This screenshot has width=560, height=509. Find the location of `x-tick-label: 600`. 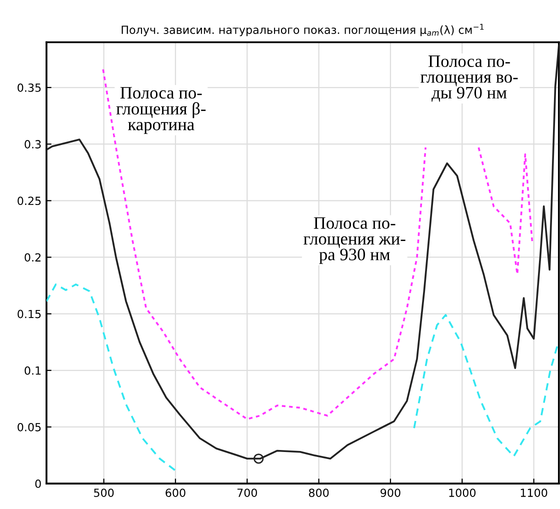

x-tick-label: 600 is located at coordinates (176, 493).